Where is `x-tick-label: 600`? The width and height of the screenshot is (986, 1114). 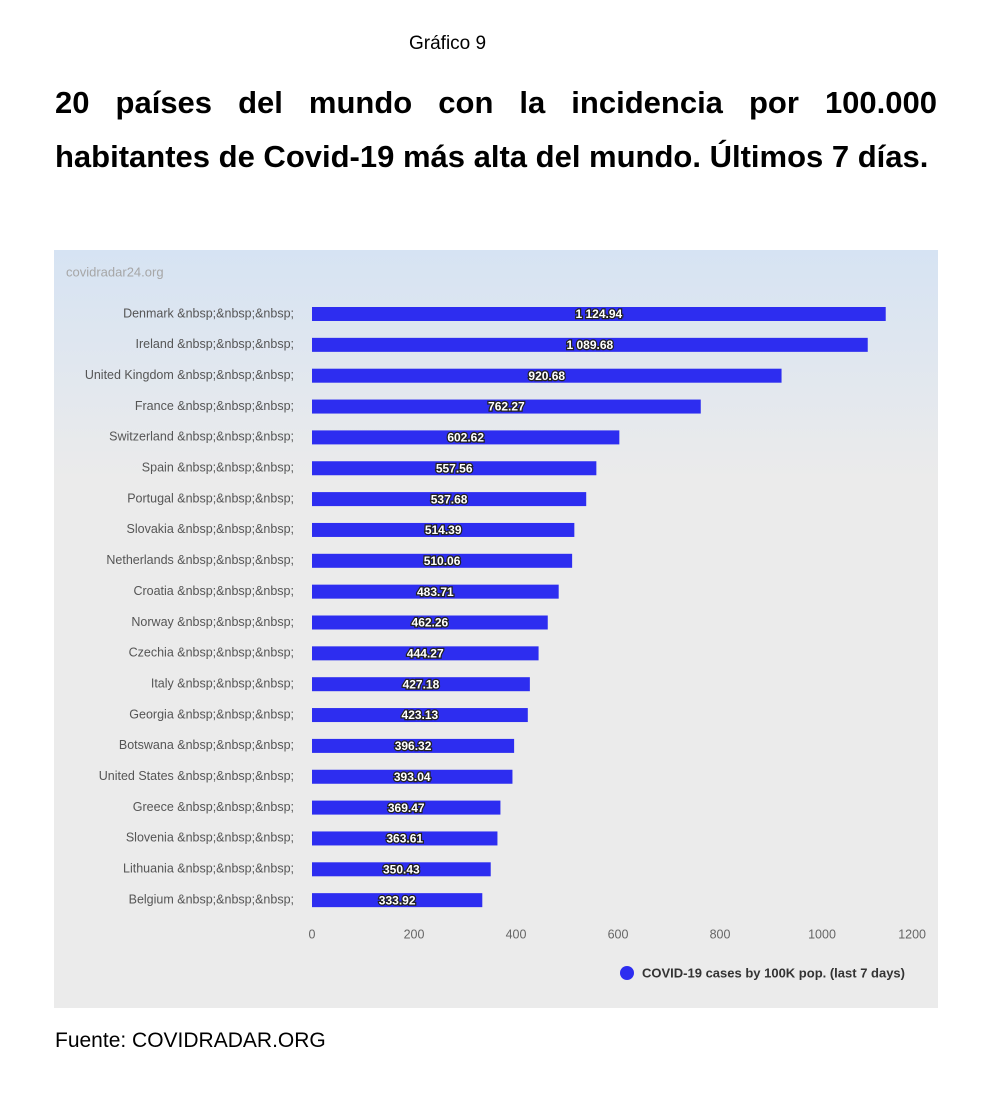 x-tick-label: 600 is located at coordinates (618, 934).